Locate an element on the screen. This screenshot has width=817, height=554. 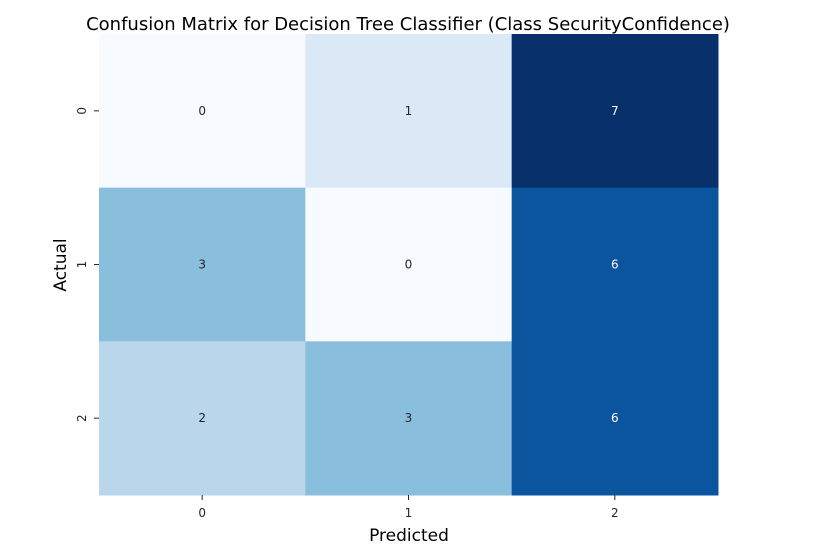
cell-value-r0-c1: 1 is located at coordinates (409, 111).